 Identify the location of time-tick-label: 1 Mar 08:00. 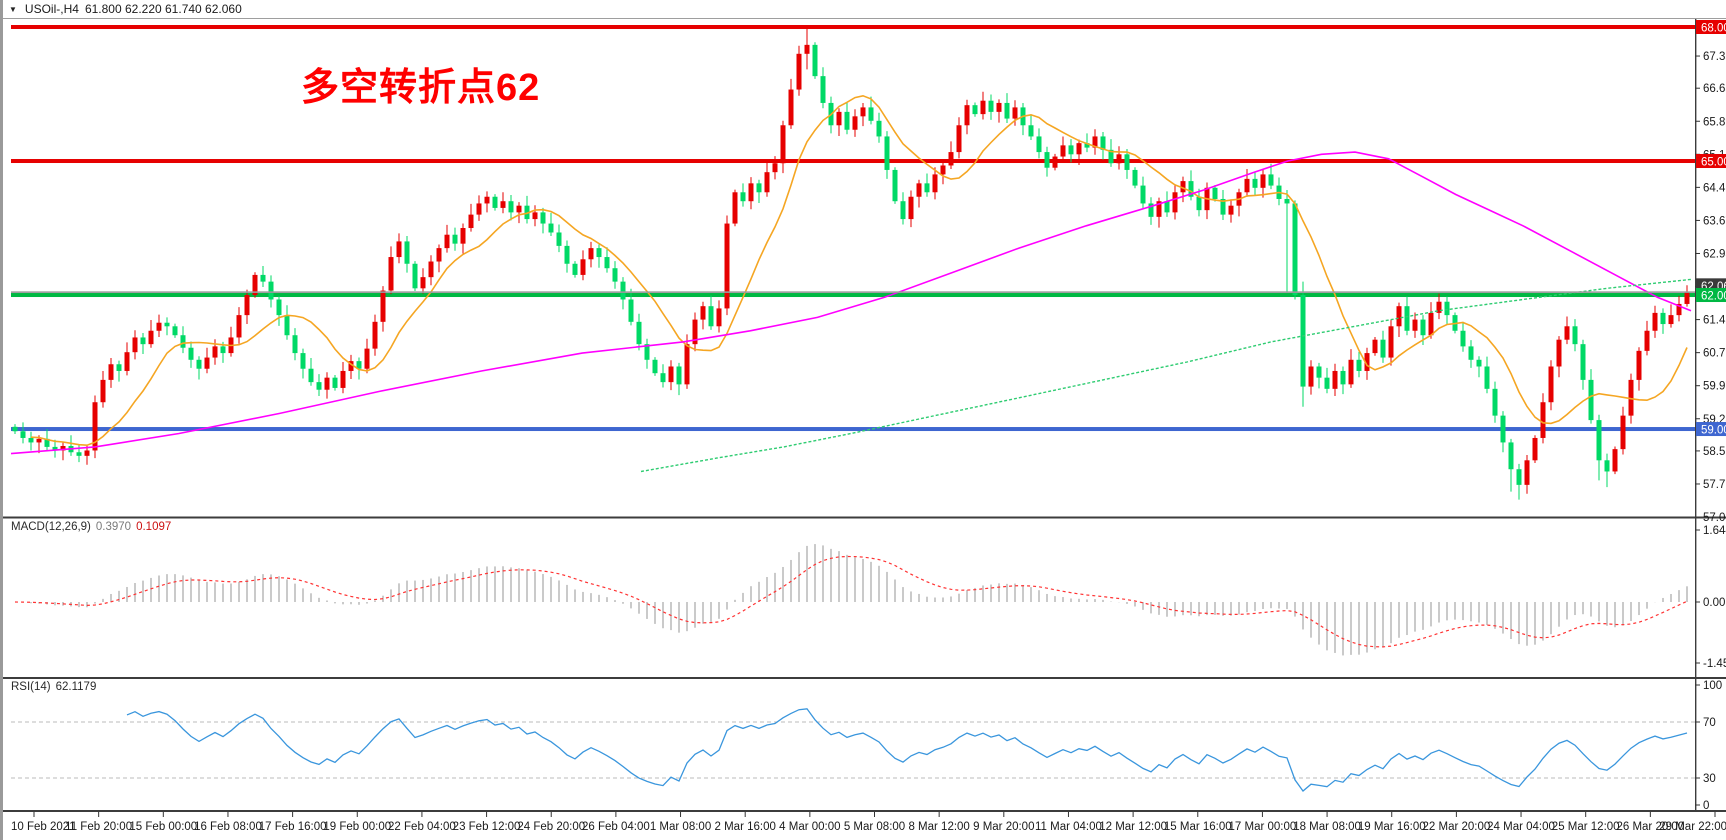
(680, 827).